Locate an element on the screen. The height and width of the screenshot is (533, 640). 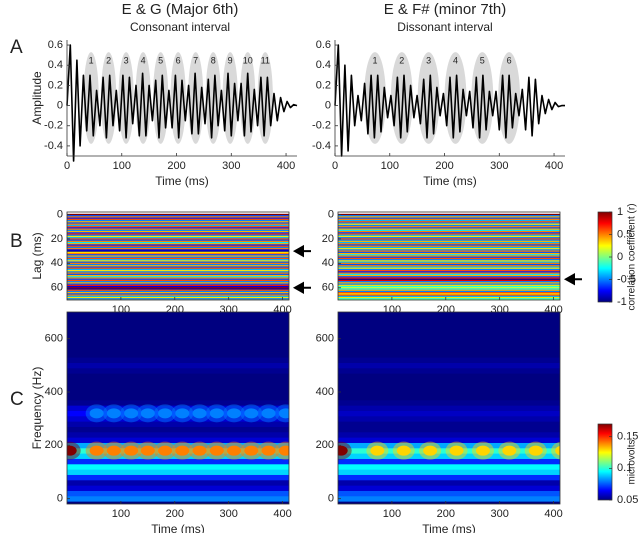
y-tick-label: 40 is located at coordinates (57, 263).